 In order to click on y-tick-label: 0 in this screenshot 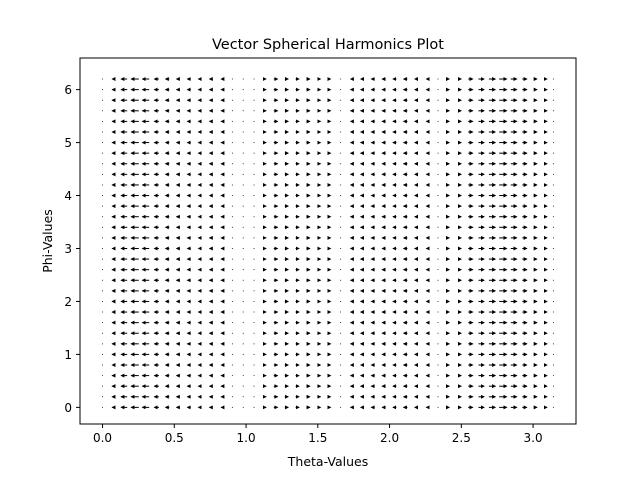, I will do `click(68, 408)`.